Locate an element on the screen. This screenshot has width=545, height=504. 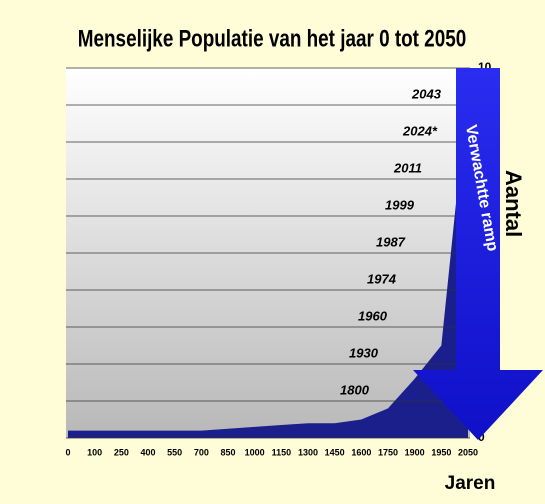
x-tick-label: 700 is located at coordinates (201, 452).